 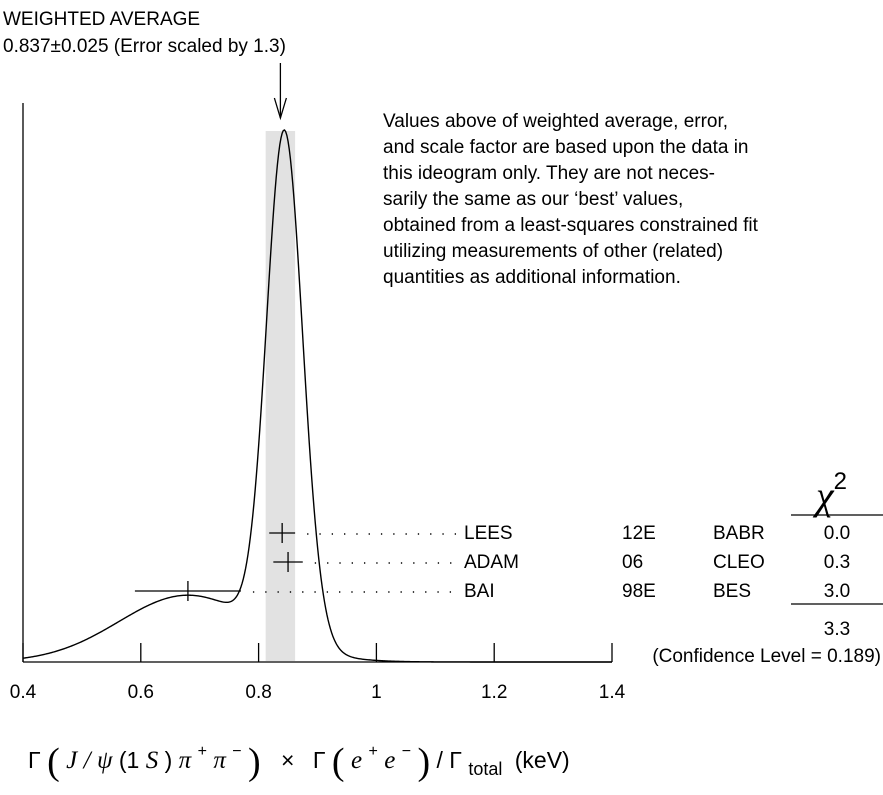 I want to click on x-tick-label-0.6: 0.6, so click(x=141, y=692).